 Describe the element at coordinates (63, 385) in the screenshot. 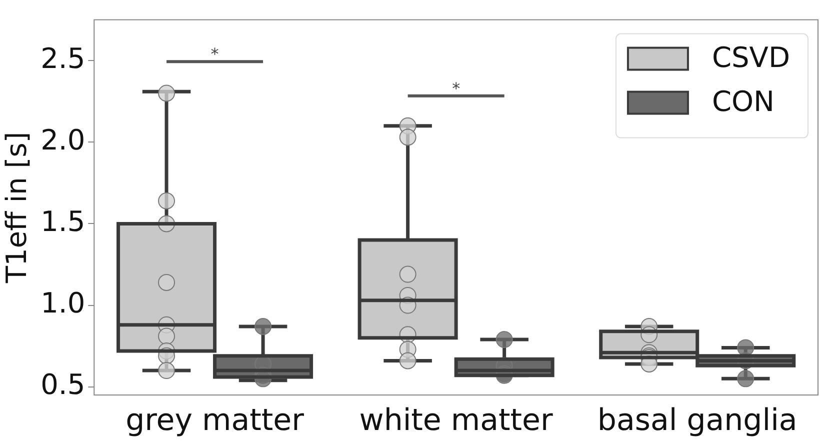

I see `y-tick-label: 0.5` at that location.